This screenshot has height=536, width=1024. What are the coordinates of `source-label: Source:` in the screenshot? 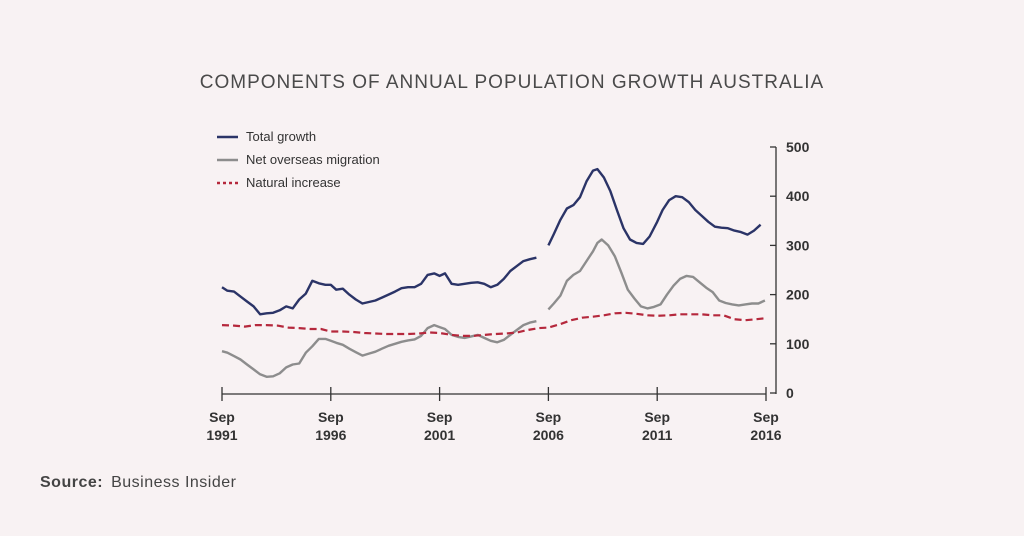 It's located at (72, 482).